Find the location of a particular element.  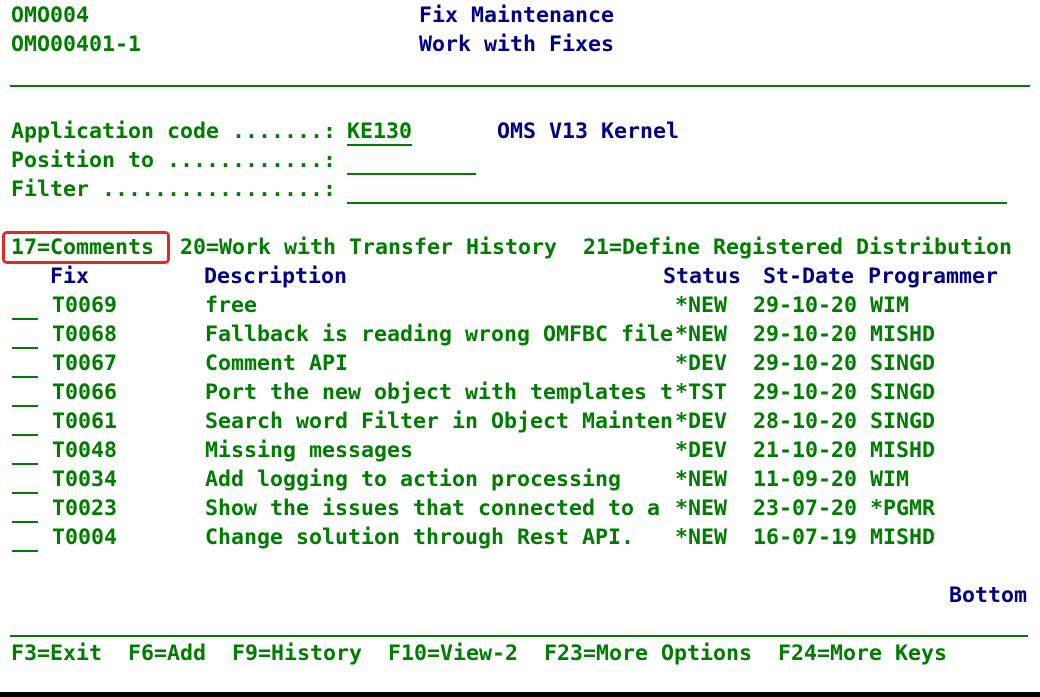

application-description: OMS V13 Kernel is located at coordinates (588, 131).